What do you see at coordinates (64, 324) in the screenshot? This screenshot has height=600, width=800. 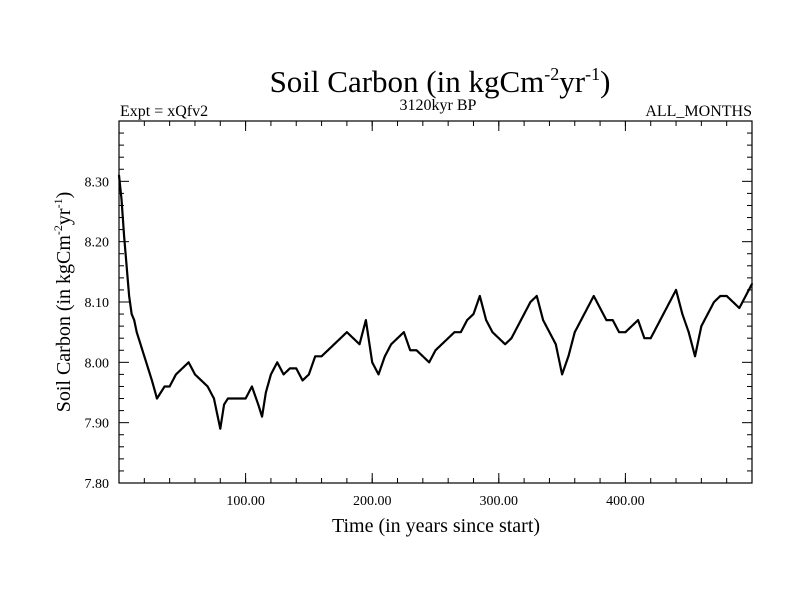 I see `y-axis-title-main: Soil Carbon (in kgCm` at bounding box center [64, 324].